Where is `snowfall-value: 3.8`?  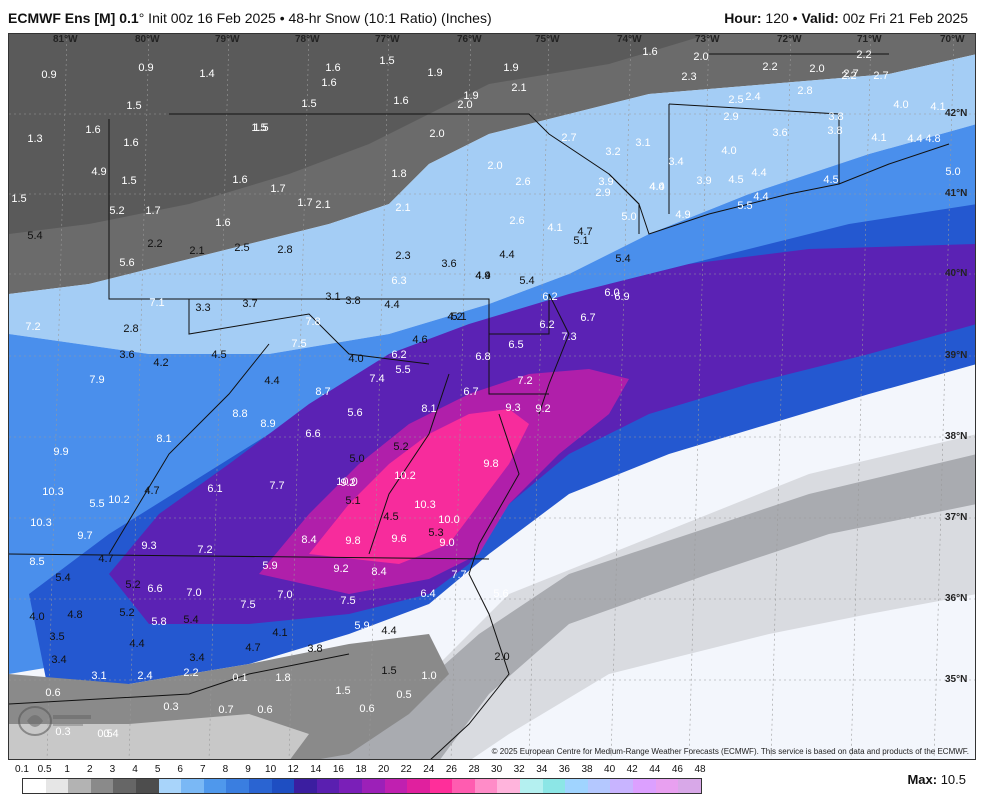 snowfall-value: 3.8 is located at coordinates (835, 117).